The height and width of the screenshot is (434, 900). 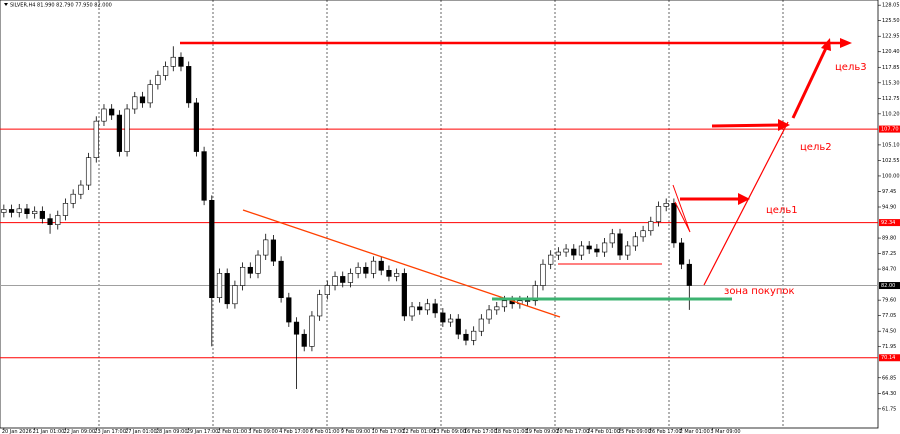 What do you see at coordinates (681, 208) in the screenshot?
I see `pattern-line` at bounding box center [681, 208].